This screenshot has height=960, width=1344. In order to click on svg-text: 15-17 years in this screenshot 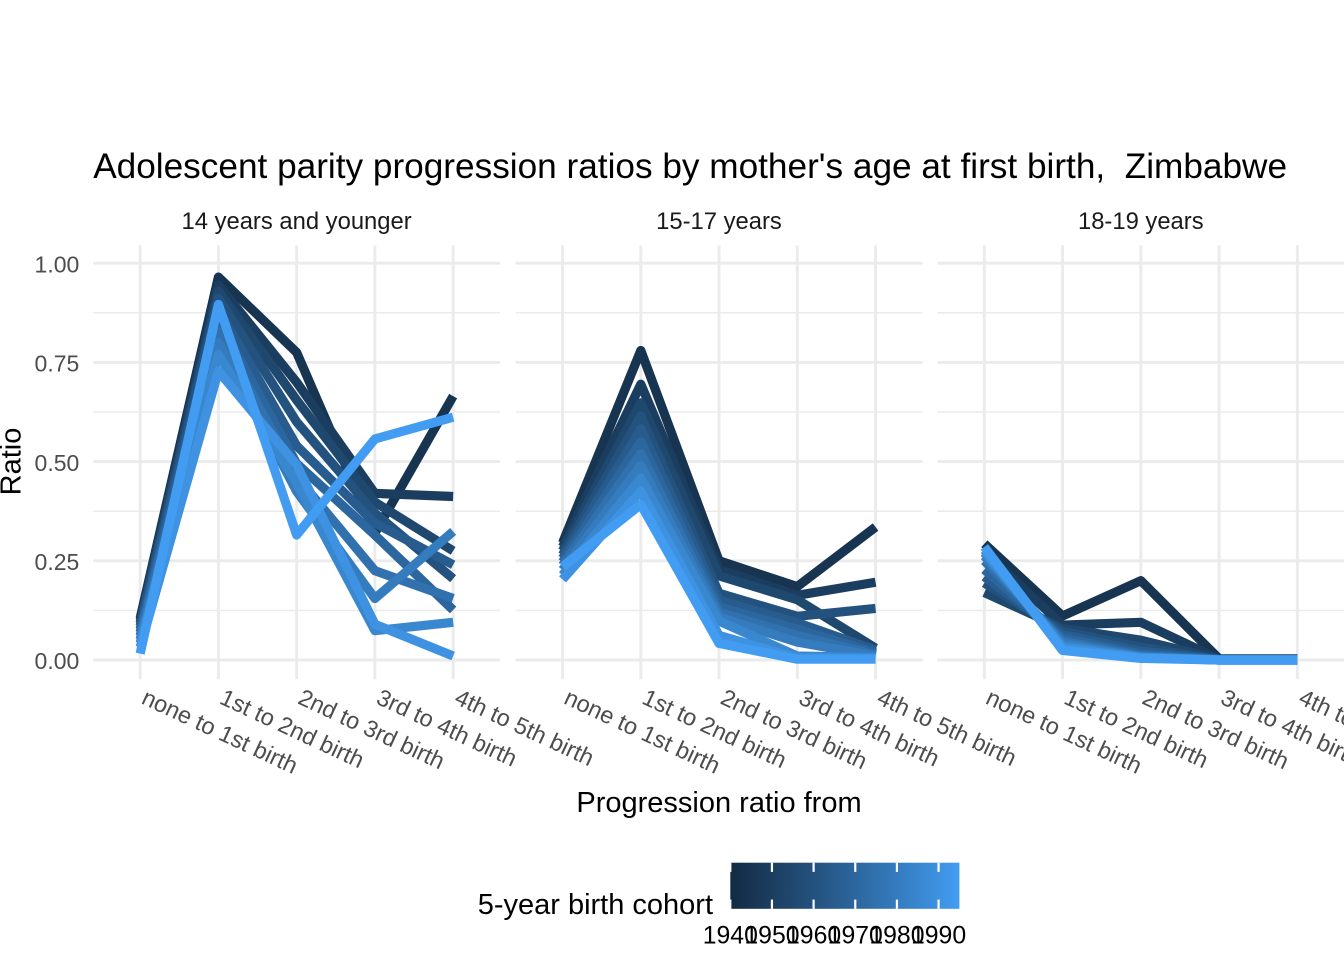, I will do `click(719, 221)`.